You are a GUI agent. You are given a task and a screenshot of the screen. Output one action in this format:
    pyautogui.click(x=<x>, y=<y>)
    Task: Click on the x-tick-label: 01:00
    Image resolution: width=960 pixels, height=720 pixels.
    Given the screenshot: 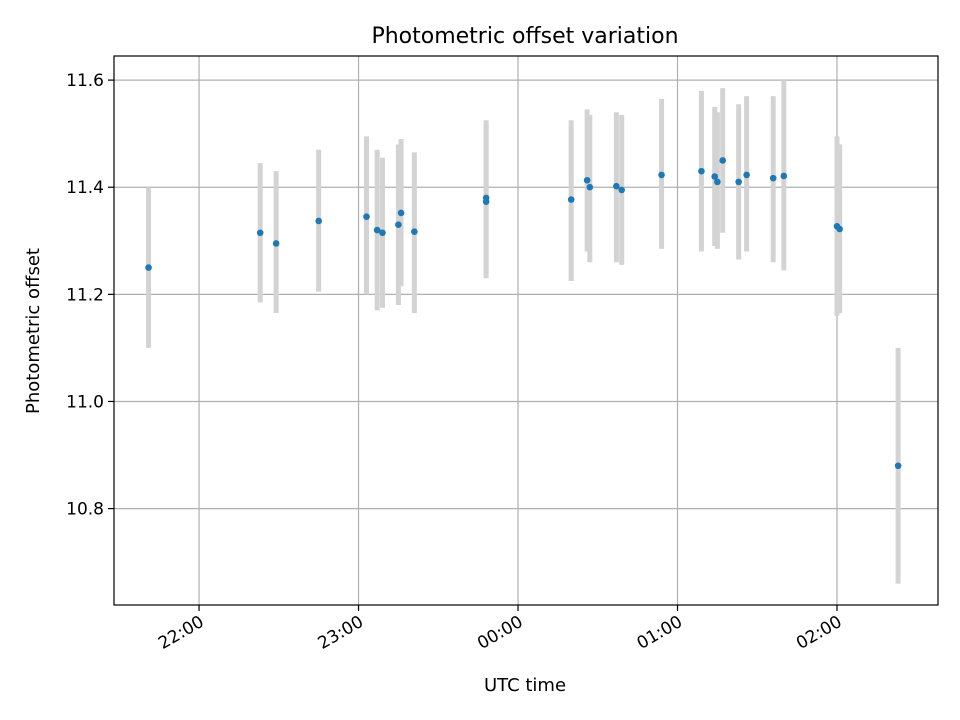 What is the action you would take?
    pyautogui.click(x=660, y=633)
    